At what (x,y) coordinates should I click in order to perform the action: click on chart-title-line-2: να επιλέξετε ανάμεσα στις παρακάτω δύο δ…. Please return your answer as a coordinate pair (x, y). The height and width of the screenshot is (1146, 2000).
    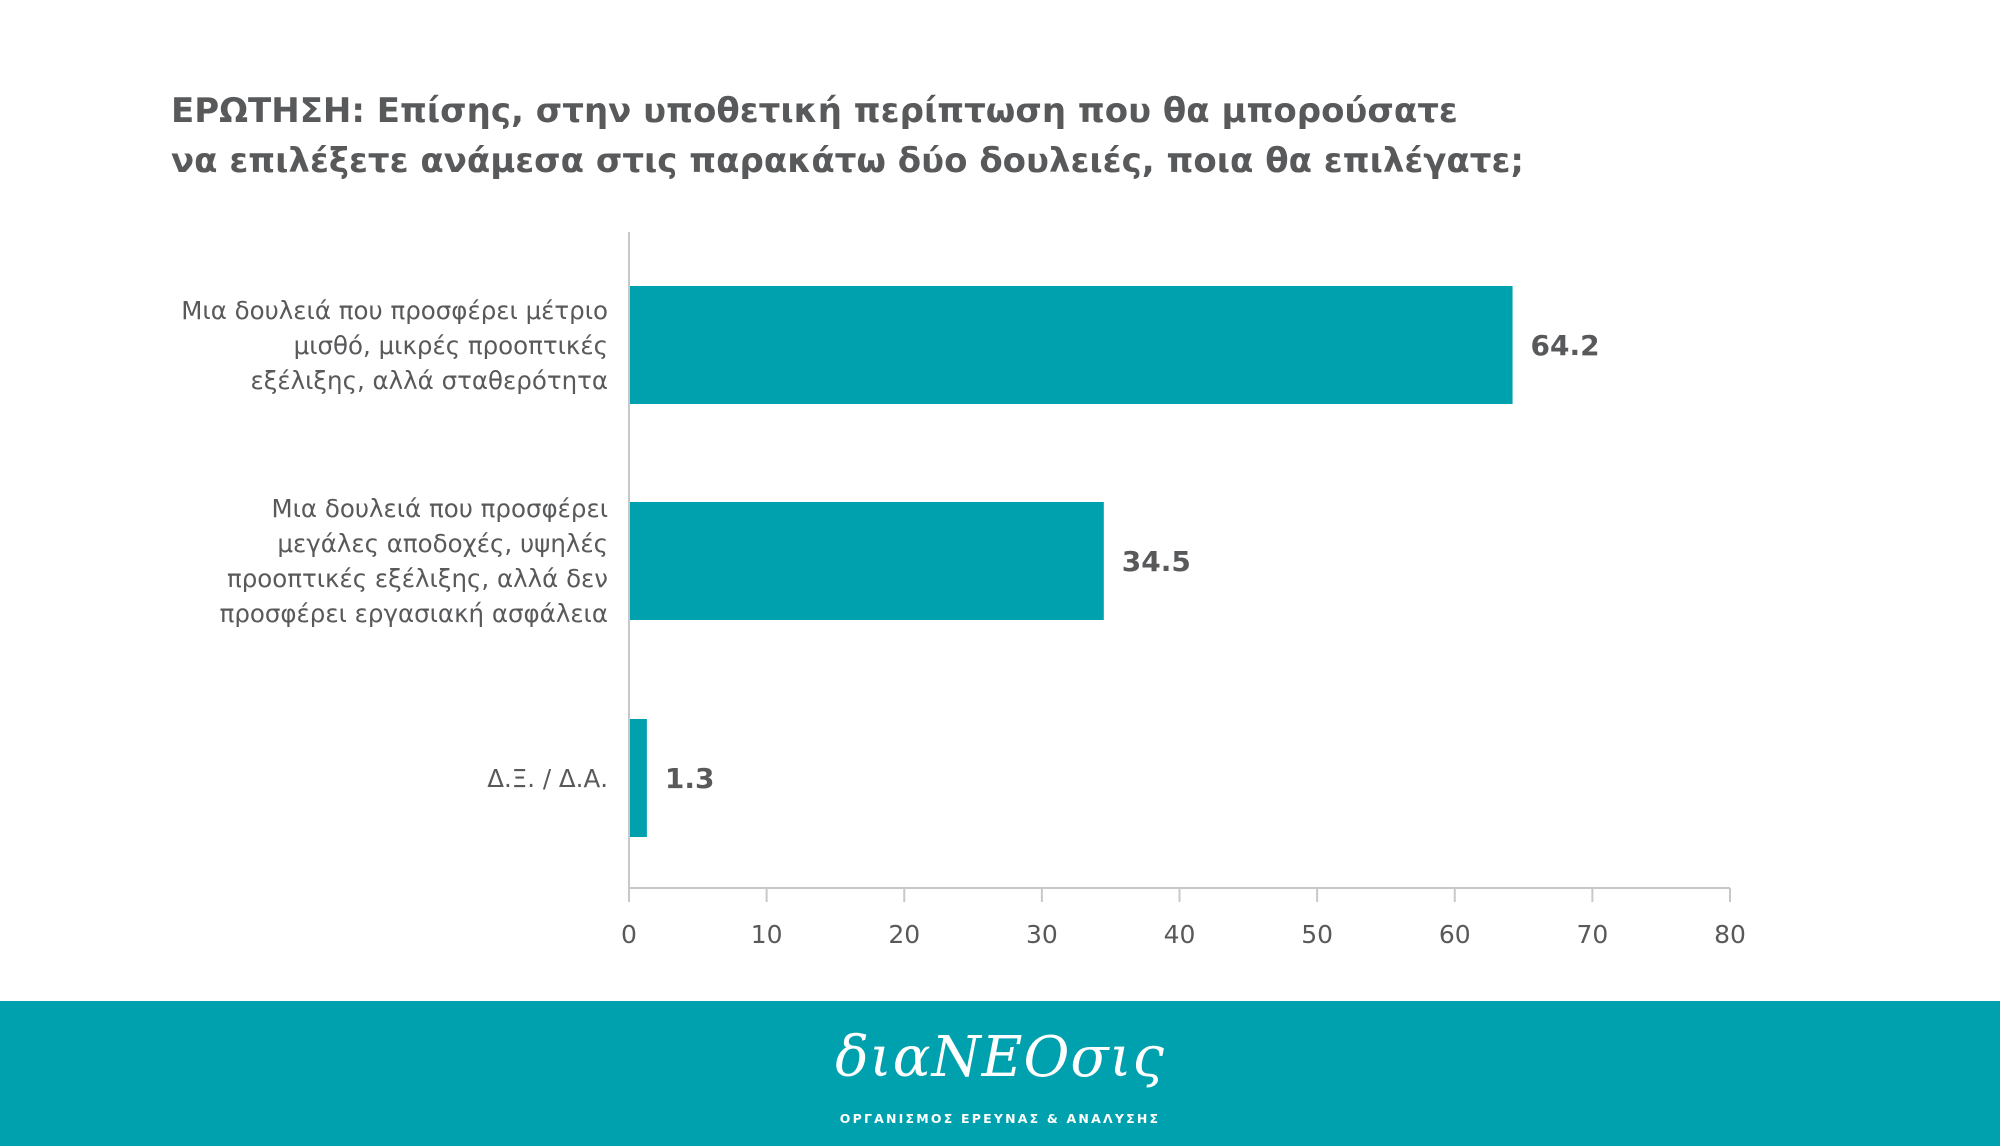
    Looking at the image, I should click on (848, 161).